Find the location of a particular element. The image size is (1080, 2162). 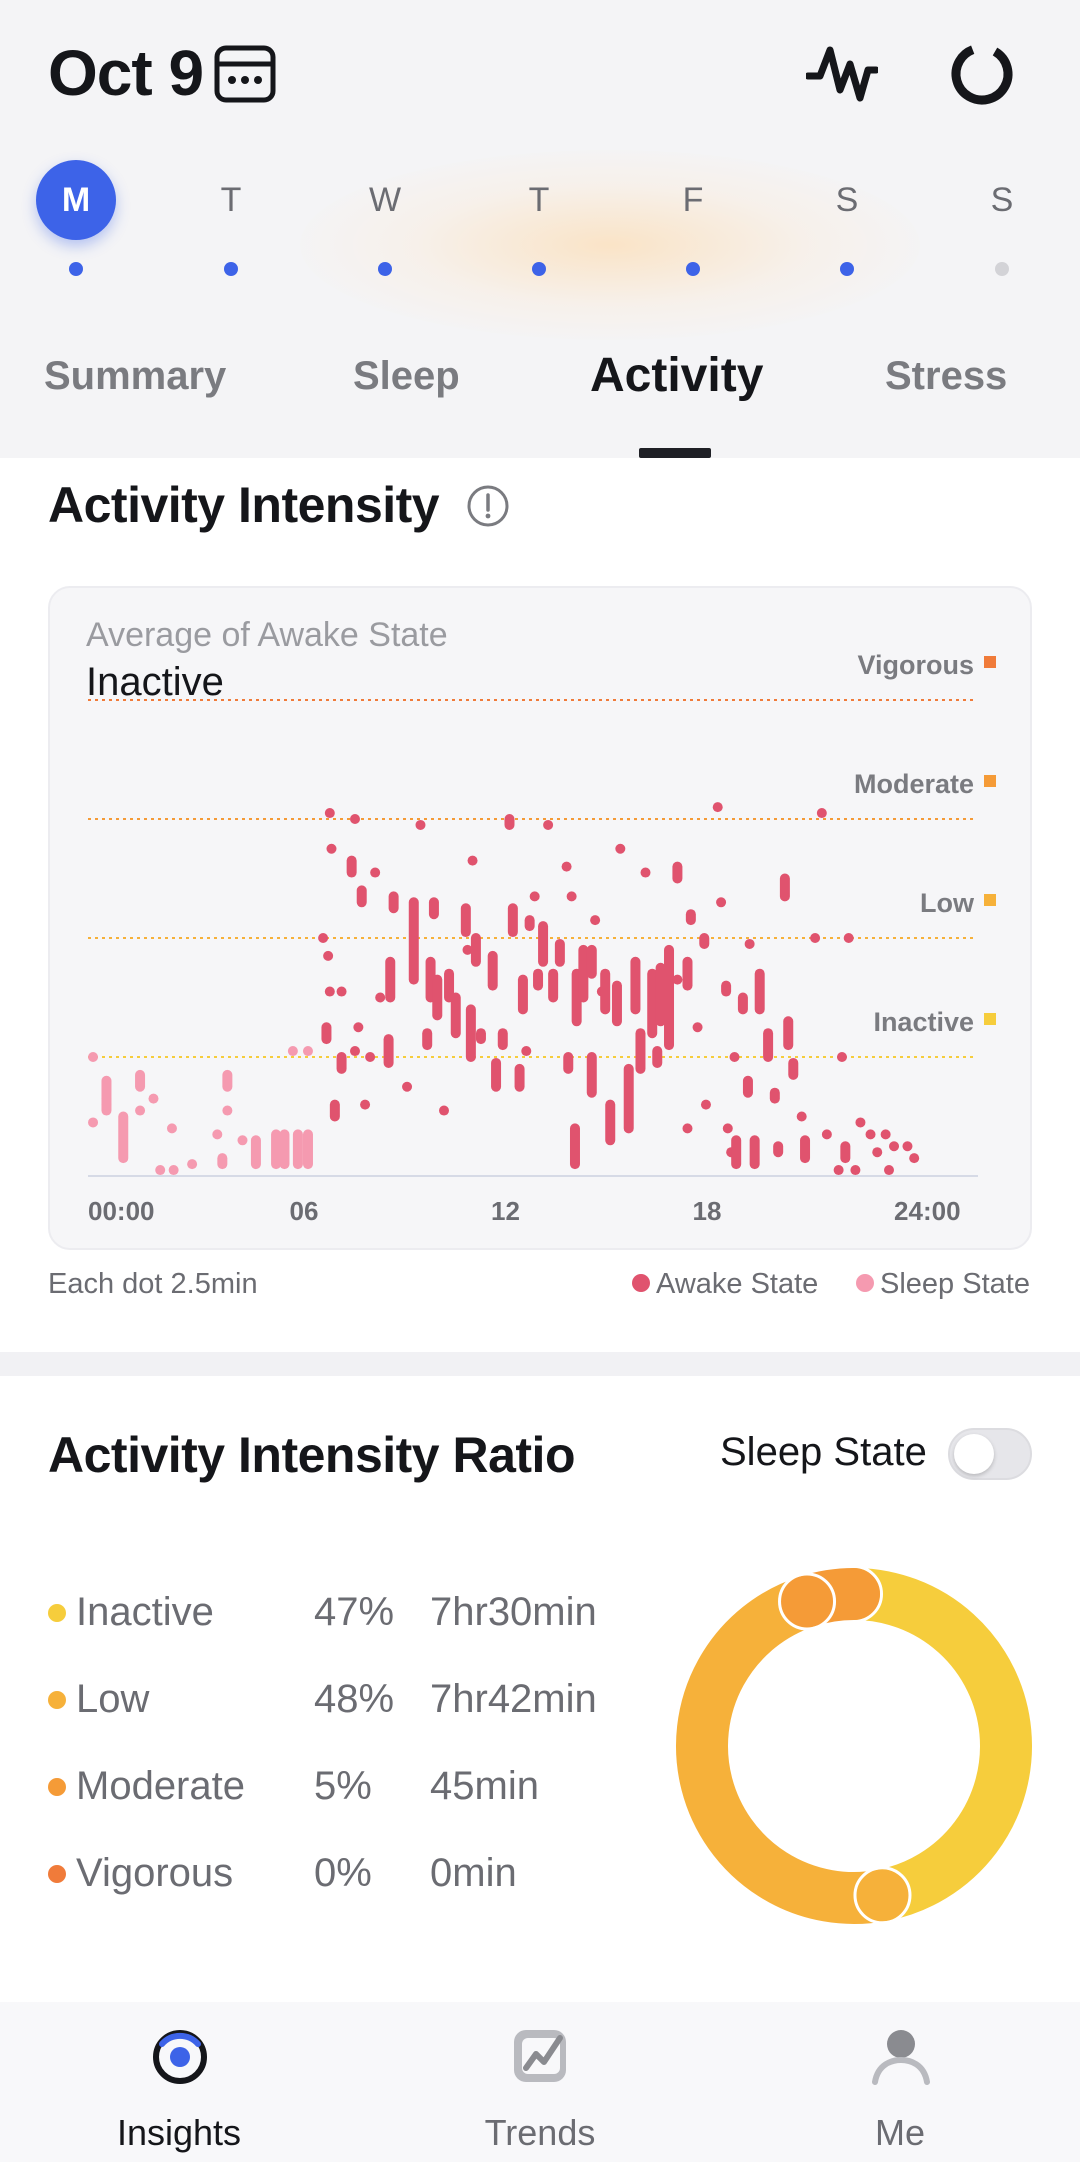

nav-label: Me is located at coordinates (899, 2132).